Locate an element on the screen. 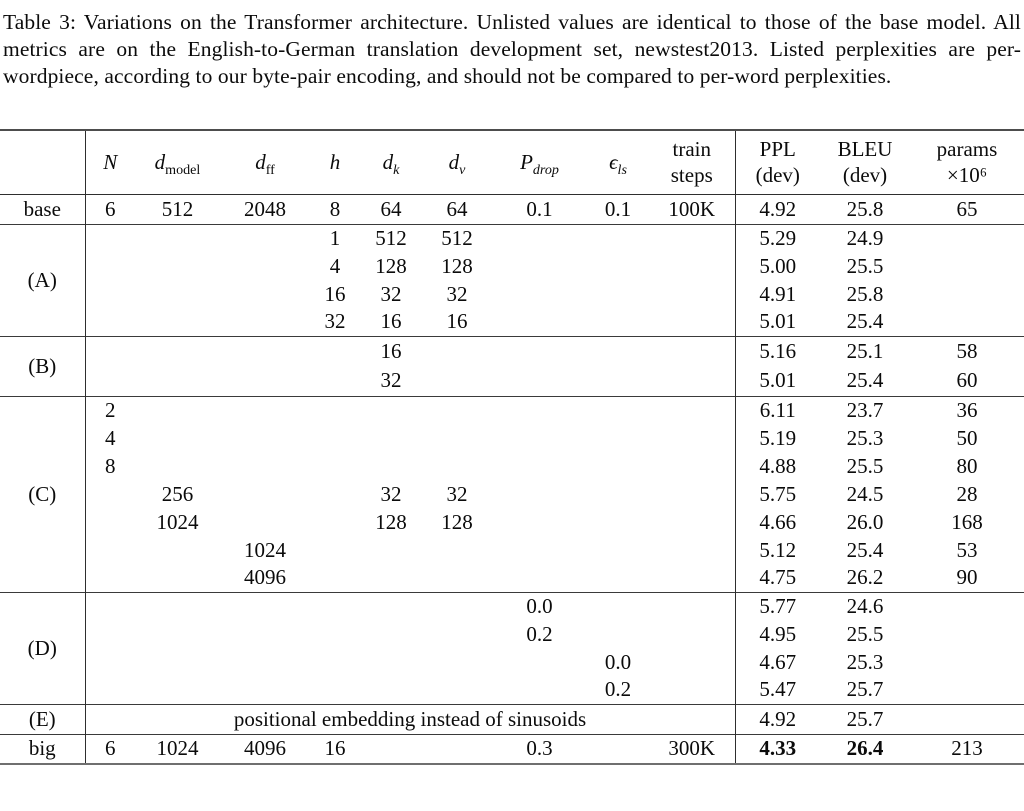 Image resolution: width=1024 pixels, height=811 pixels. row-label: (E) is located at coordinates (43, 719).